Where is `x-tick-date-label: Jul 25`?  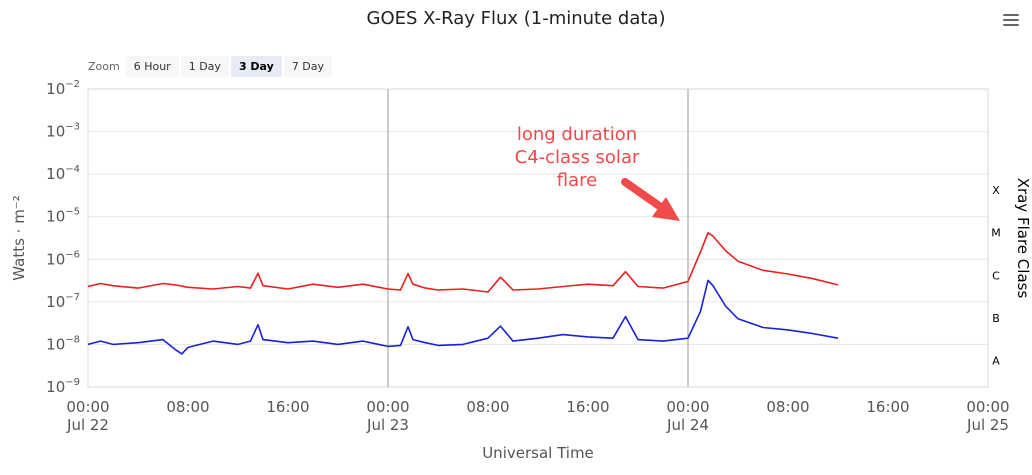
x-tick-date-label: Jul 25 is located at coordinates (987, 425).